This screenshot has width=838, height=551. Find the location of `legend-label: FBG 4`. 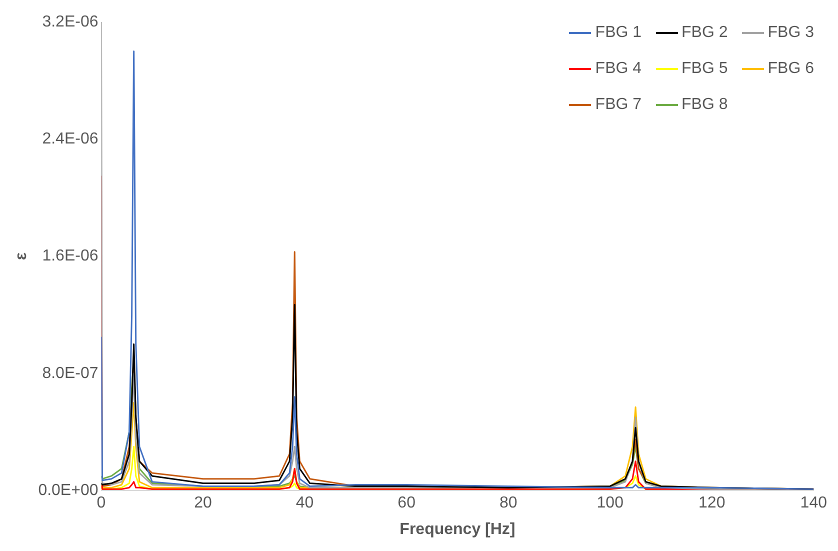

legend-label: FBG 4 is located at coordinates (618, 69).